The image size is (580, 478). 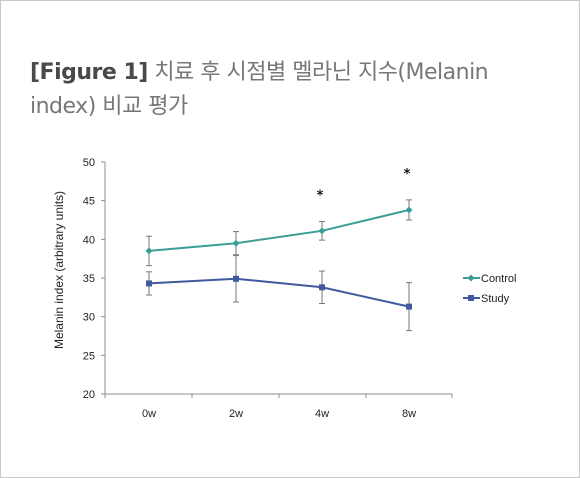 I want to click on y-tick-label: 45, so click(x=89, y=202).